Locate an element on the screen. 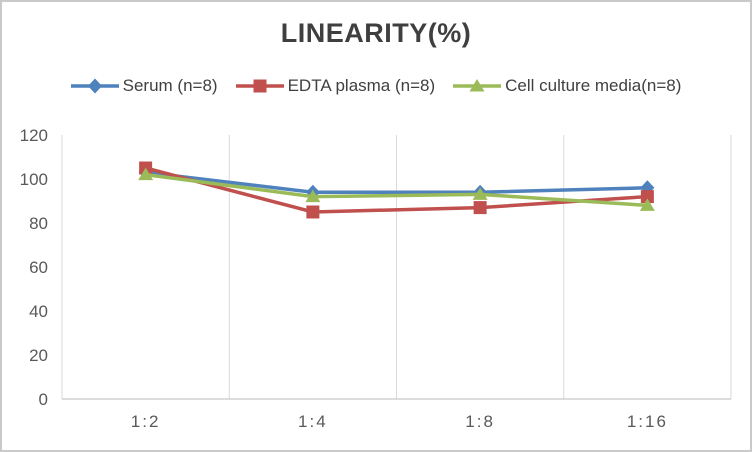  y-tick-label: 40 is located at coordinates (38, 311).